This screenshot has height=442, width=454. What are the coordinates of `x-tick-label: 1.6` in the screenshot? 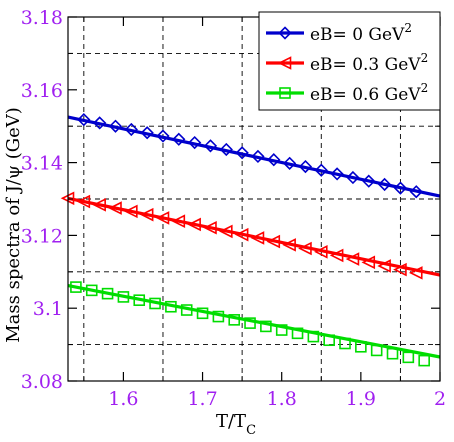 It's located at (123, 399).